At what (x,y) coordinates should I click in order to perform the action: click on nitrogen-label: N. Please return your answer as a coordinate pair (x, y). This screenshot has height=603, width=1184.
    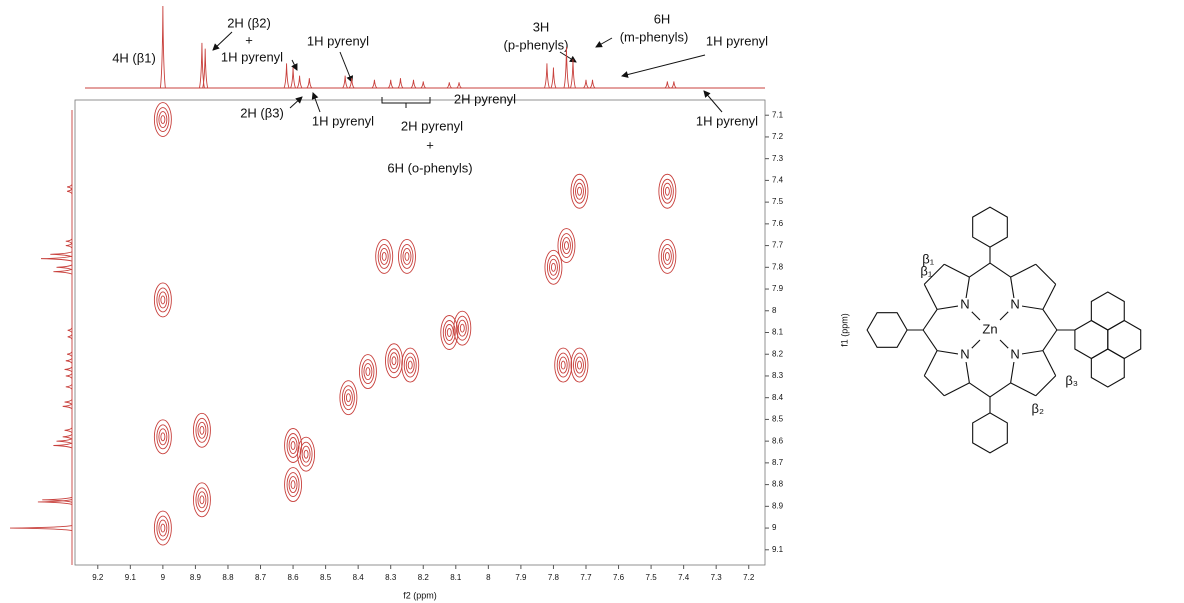
    Looking at the image, I should click on (964, 353).